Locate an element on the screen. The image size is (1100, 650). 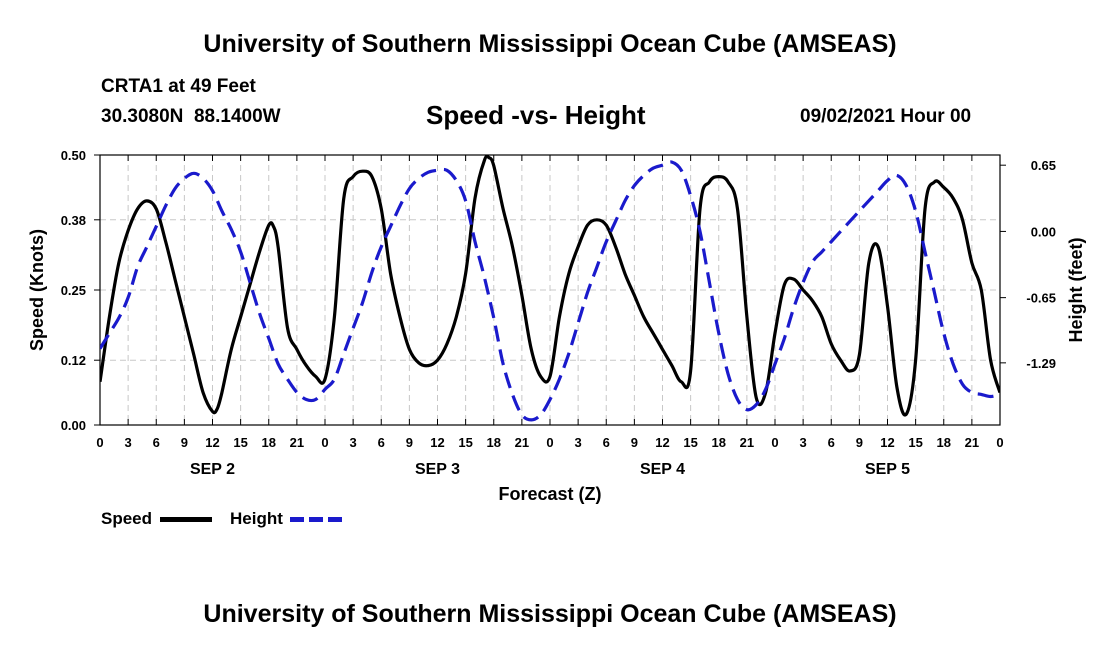
y-left-tick-label: 0.00 is located at coordinates (73, 425).